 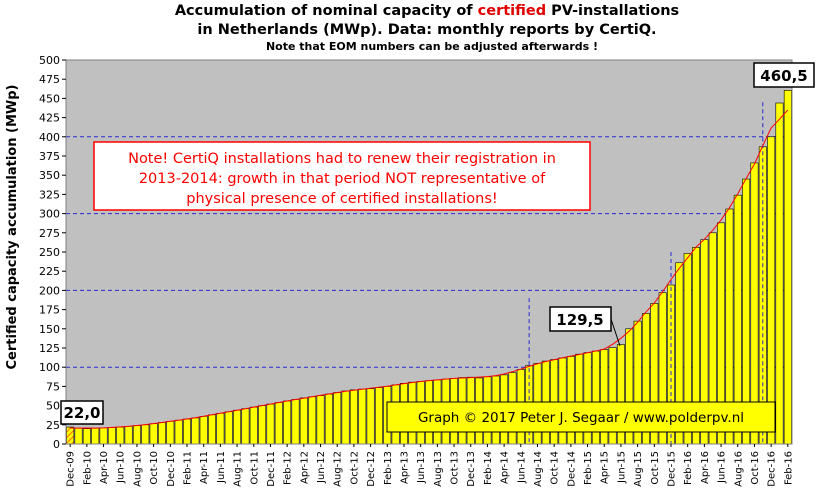 What do you see at coordinates (655, 468) in the screenshot?
I see `x-tick-label: Oct-15` at bounding box center [655, 468].